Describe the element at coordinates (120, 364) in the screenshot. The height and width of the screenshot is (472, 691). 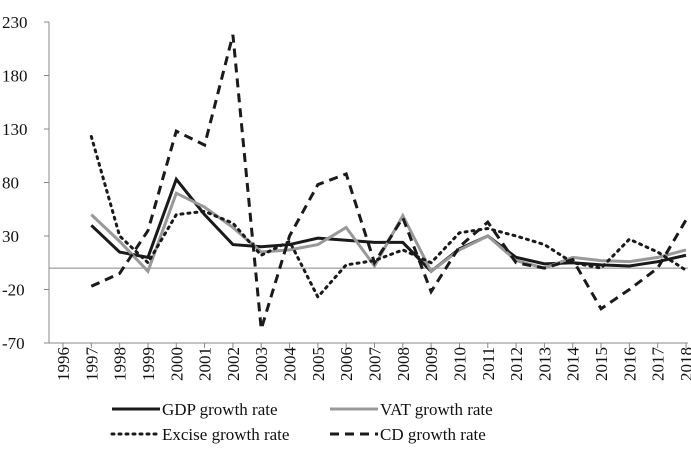
I see `x-tick-label: 1998` at that location.